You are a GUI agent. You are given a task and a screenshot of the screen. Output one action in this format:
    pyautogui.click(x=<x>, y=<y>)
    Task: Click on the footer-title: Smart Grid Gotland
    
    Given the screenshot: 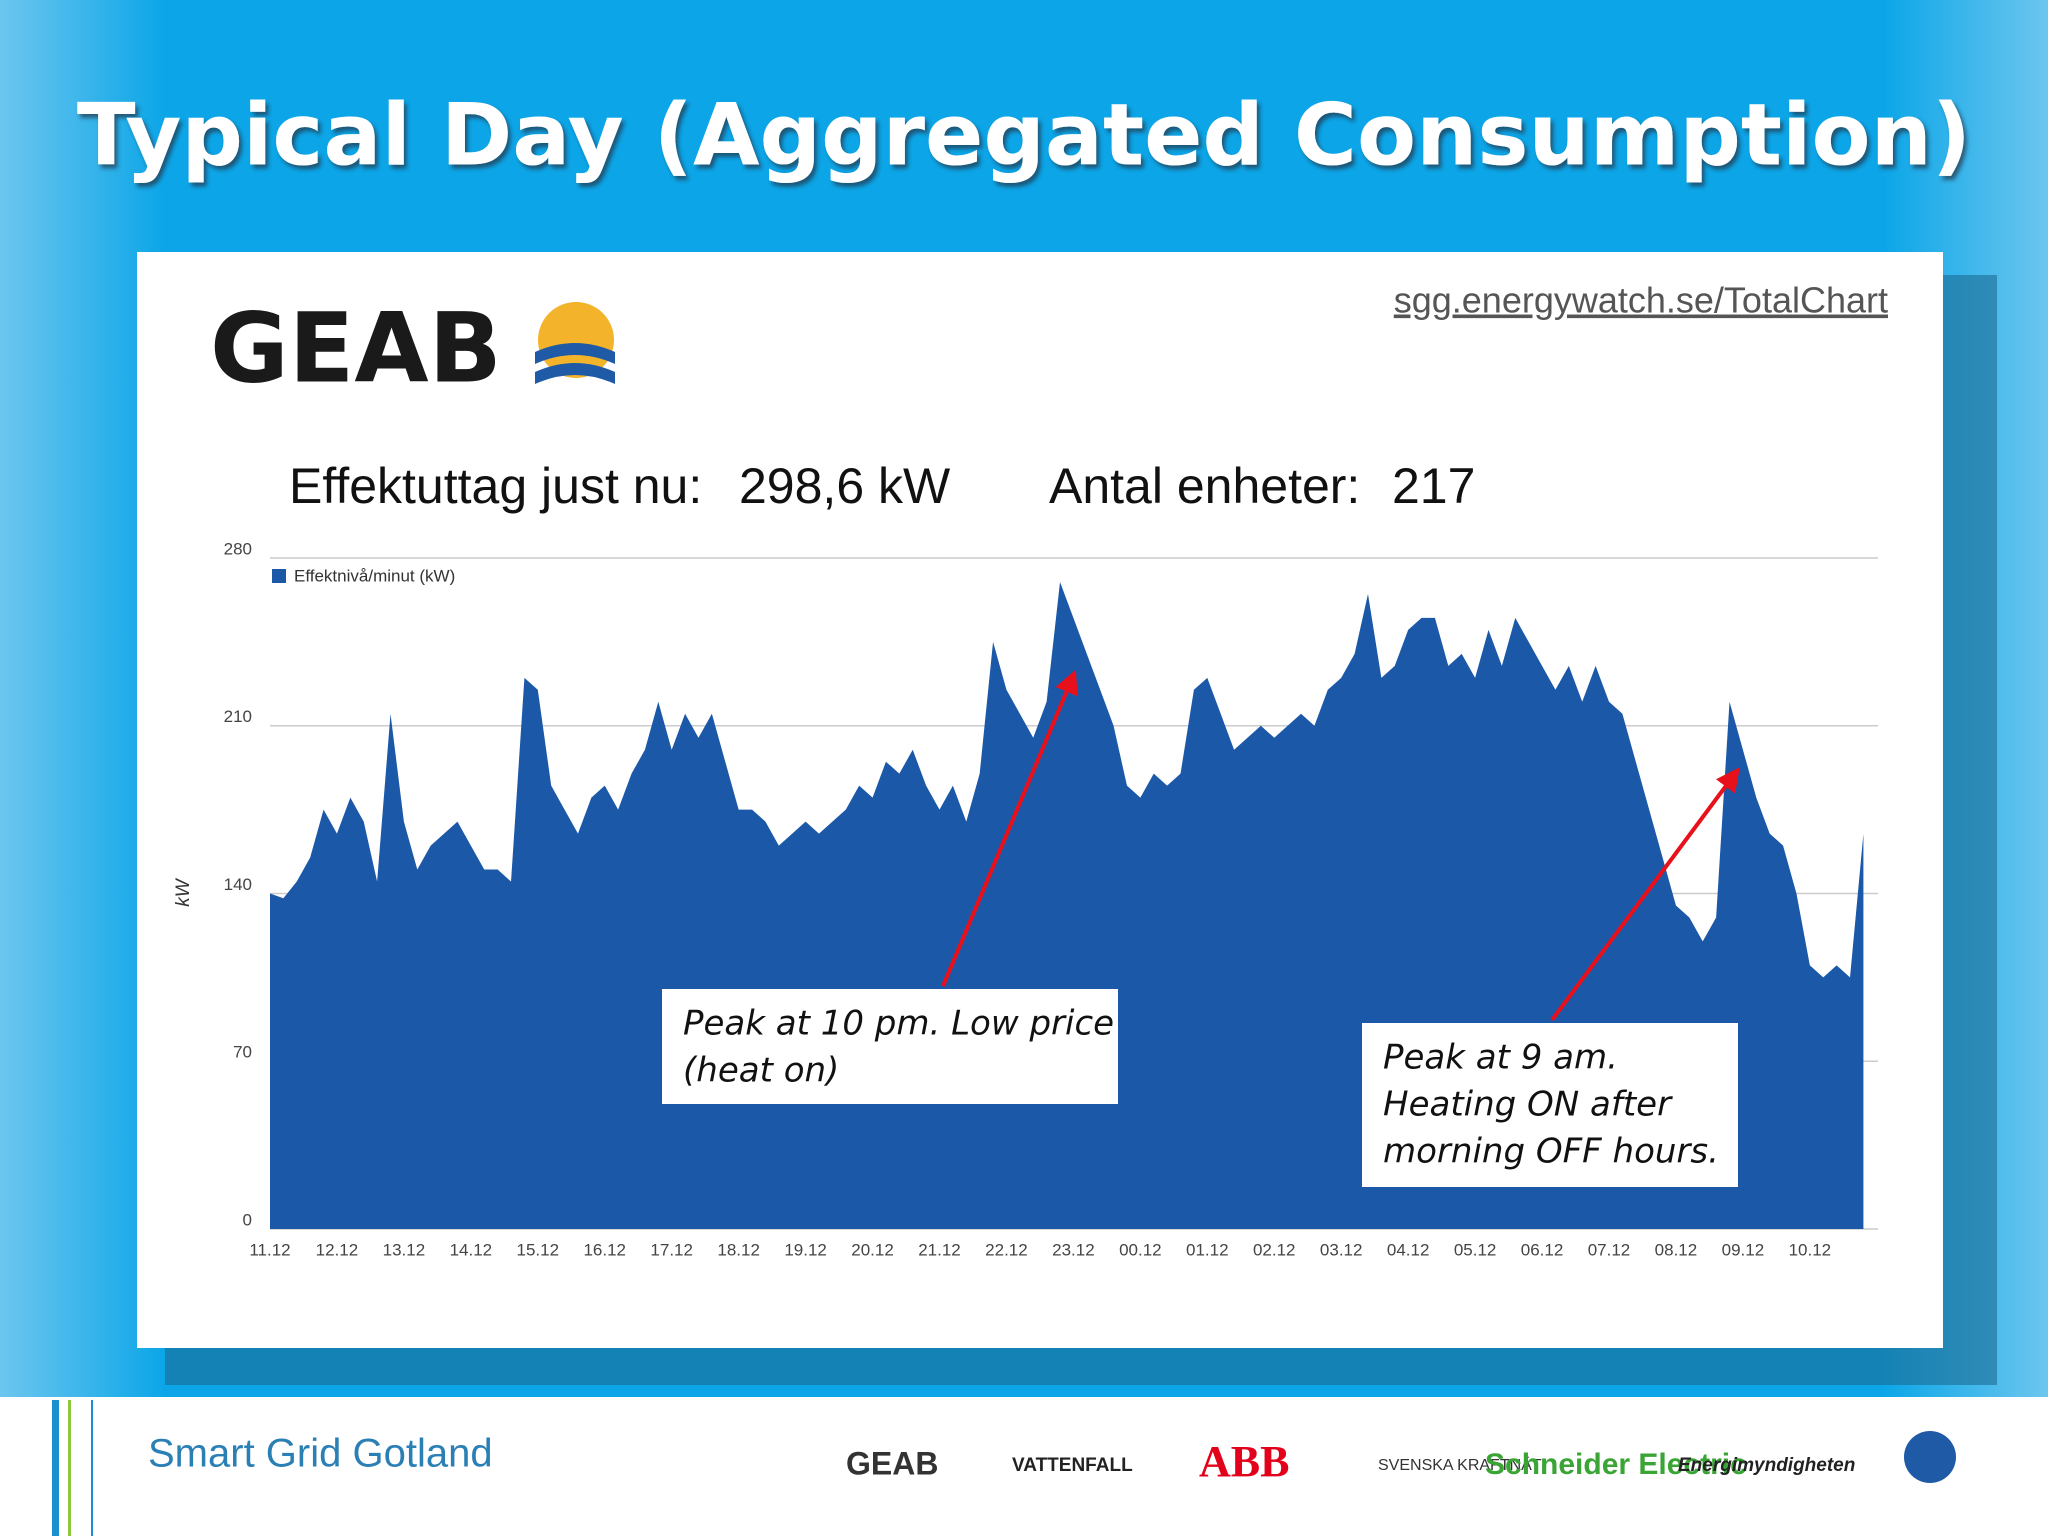 What is the action you would take?
    pyautogui.click(x=320, y=1454)
    